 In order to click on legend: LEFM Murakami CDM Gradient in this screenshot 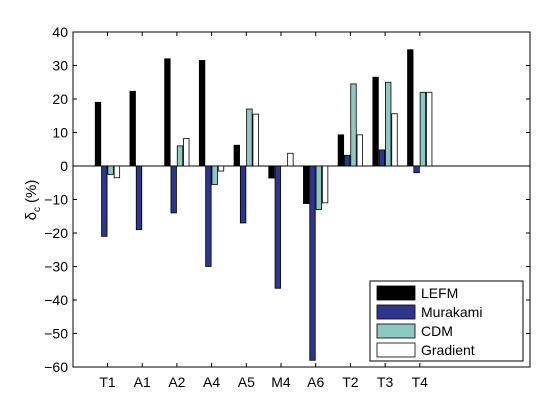, I will do `click(446, 321)`.